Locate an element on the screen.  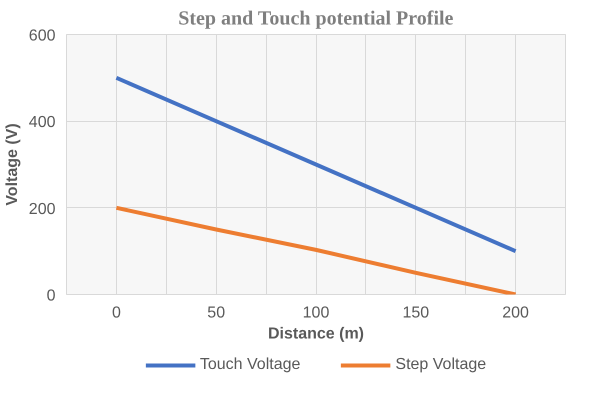
x-tick-label: 200 is located at coordinates (516, 313).